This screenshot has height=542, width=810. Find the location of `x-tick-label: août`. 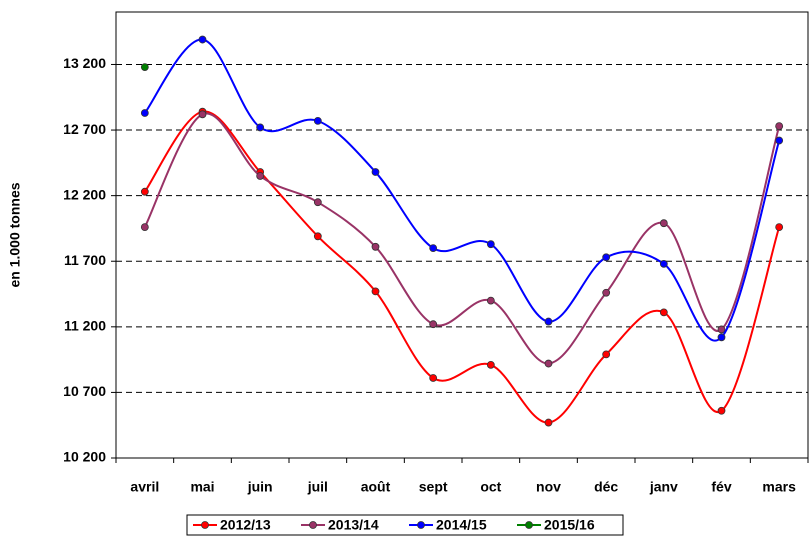

x-tick-label: août is located at coordinates (376, 487).